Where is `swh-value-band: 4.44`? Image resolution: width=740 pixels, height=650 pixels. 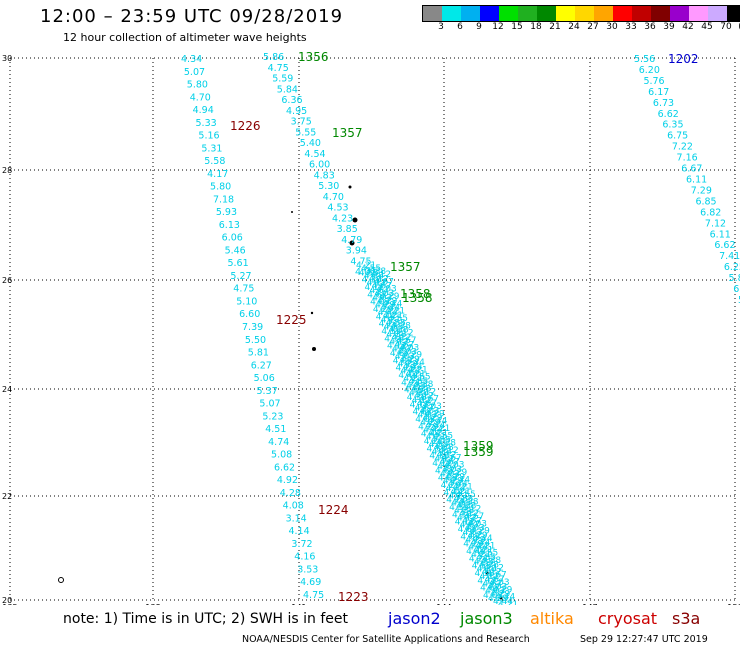
swh-value-band: 4.44 is located at coordinates (392, 304).